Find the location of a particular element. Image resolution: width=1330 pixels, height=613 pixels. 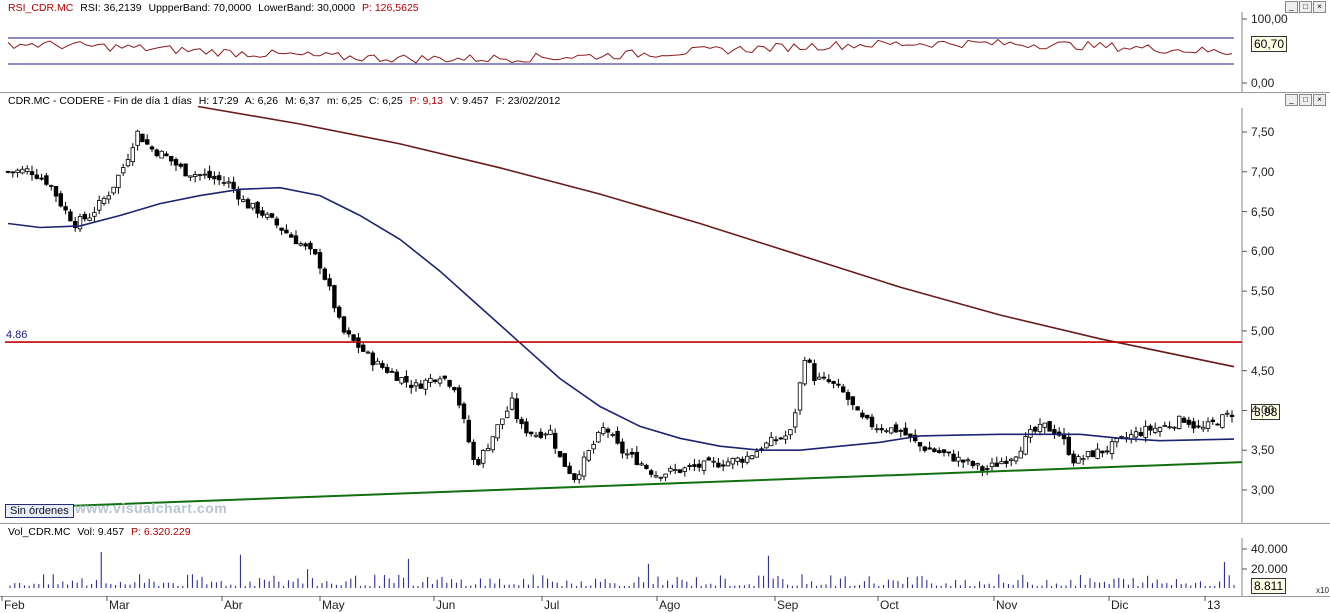

price-tick-label: 5,50 is located at coordinates (1263, 291).